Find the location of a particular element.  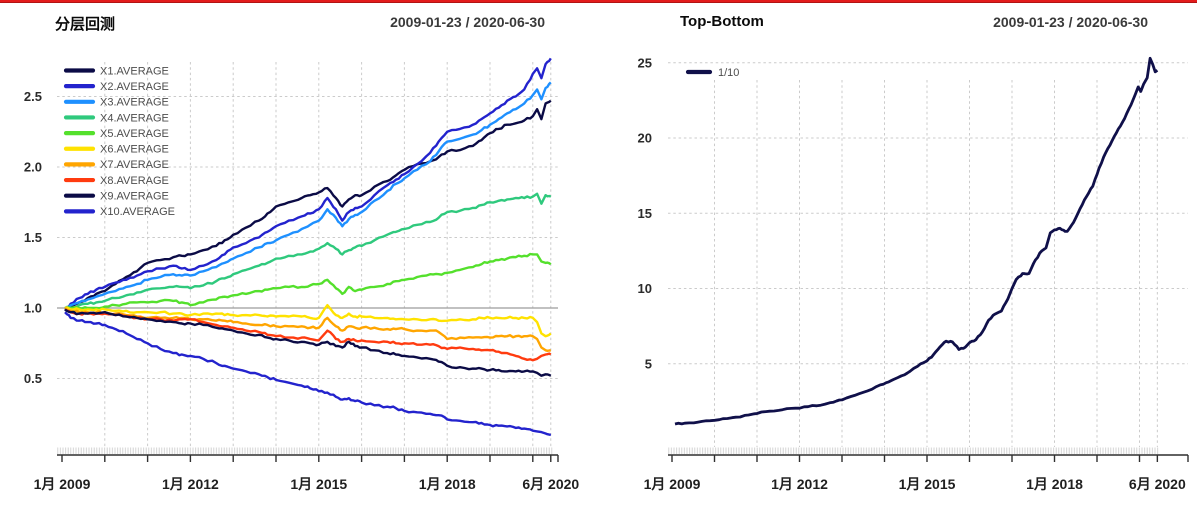

legend-label: X3.AVERAGE is located at coordinates (134, 103).